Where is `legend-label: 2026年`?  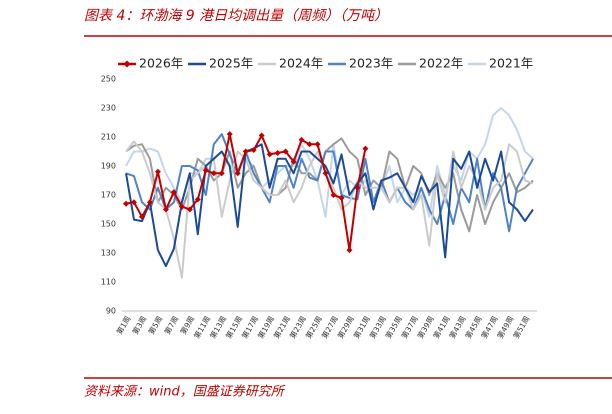
legend-label: 2026年 is located at coordinates (161, 63).